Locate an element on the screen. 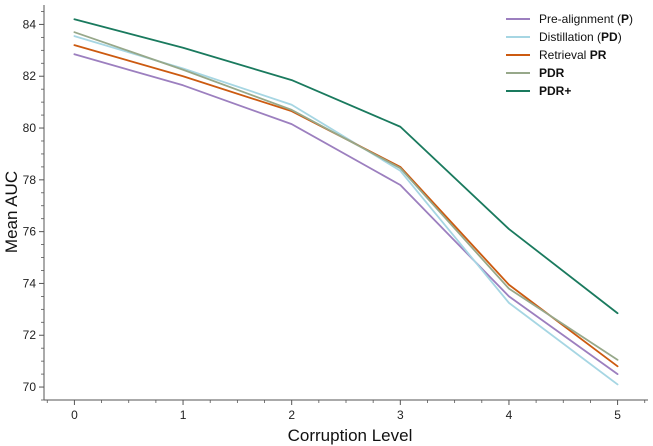 This screenshot has width=653, height=446. y-axis-title: Mean AUC is located at coordinates (11, 212).